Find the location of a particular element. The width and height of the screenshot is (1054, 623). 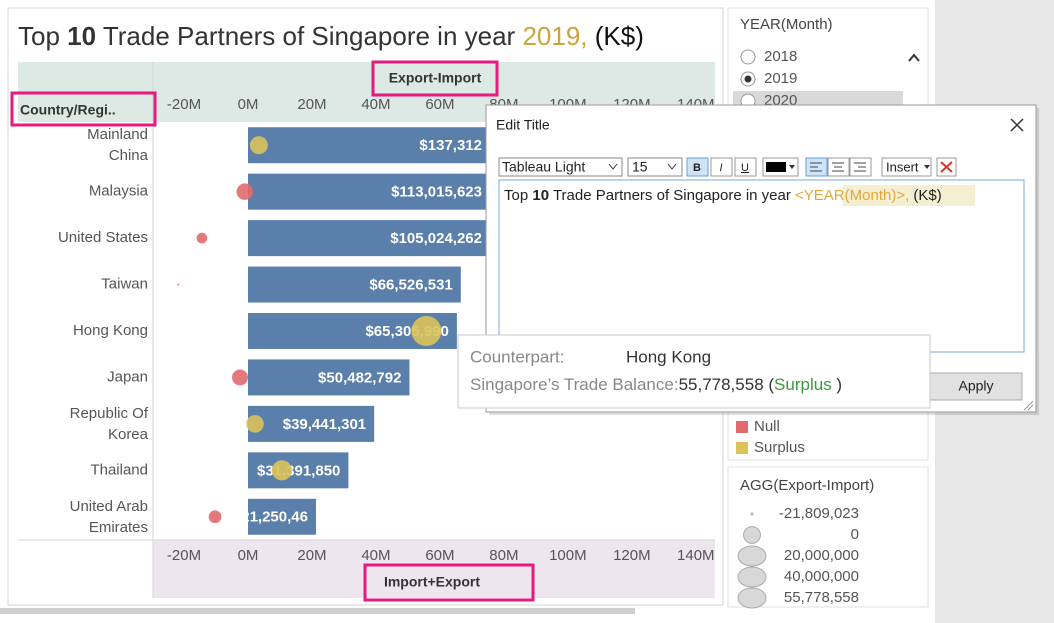

font-select is located at coordinates (560, 167).